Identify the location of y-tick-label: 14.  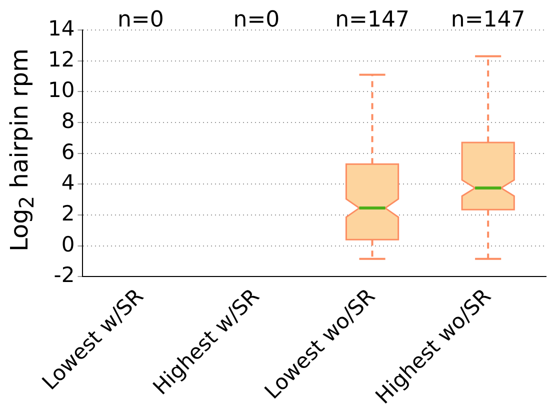
(61, 28).